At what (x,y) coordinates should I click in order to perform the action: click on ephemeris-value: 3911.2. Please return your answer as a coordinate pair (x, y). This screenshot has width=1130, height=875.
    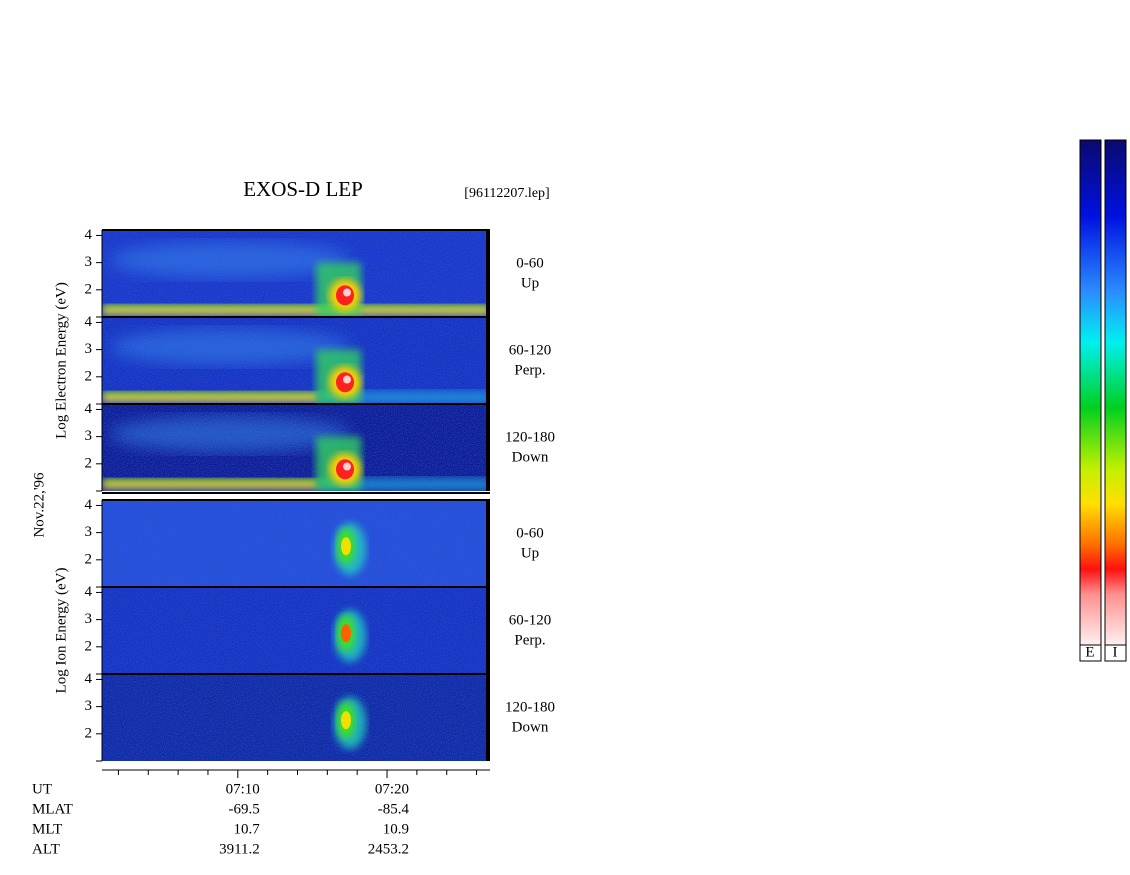
    Looking at the image, I should click on (239, 849).